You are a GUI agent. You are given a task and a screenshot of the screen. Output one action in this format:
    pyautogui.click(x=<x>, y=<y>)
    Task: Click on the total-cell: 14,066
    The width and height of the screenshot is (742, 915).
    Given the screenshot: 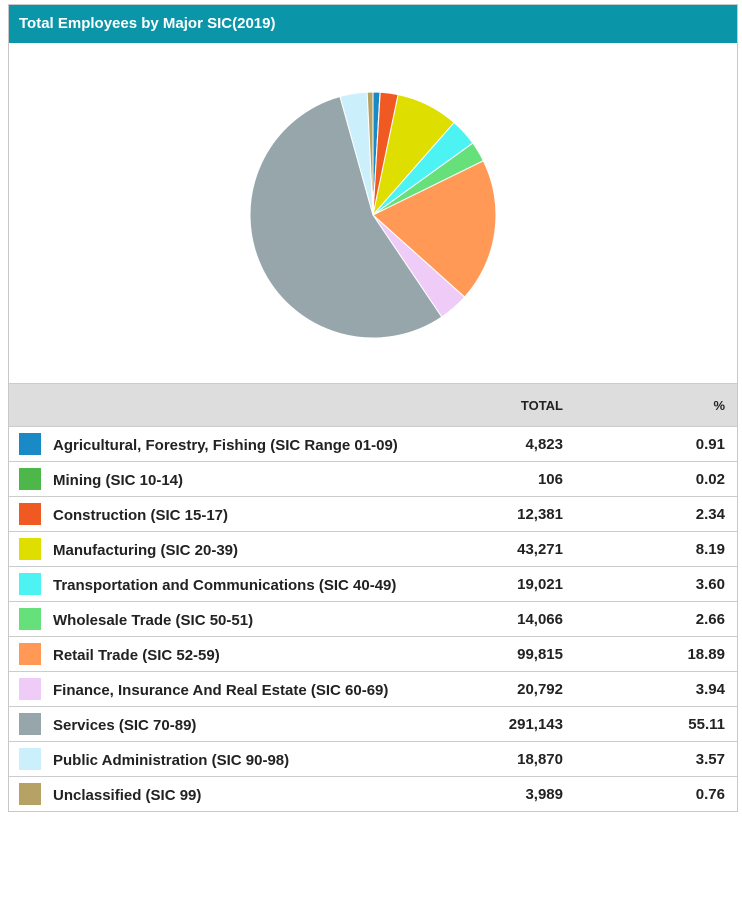 What is the action you would take?
    pyautogui.click(x=513, y=619)
    